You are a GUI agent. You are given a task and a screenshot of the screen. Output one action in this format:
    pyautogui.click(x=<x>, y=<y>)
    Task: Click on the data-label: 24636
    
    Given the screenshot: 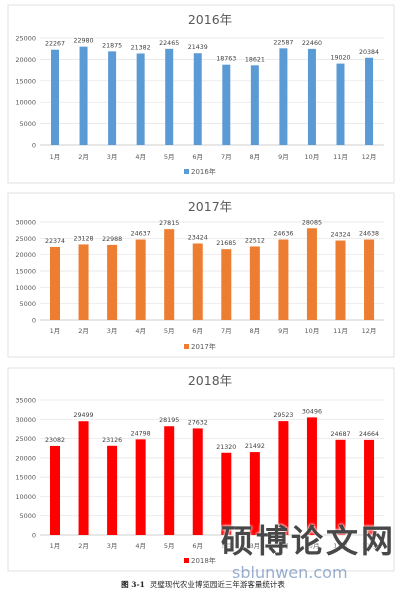 What is the action you would take?
    pyautogui.click(x=283, y=234)
    